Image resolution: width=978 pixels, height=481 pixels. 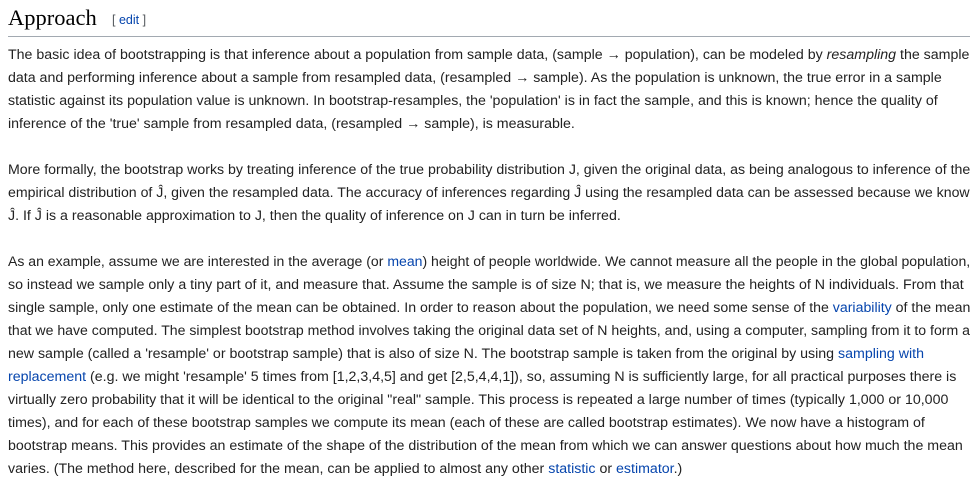 I want to click on text-run: or, so click(x=606, y=469).